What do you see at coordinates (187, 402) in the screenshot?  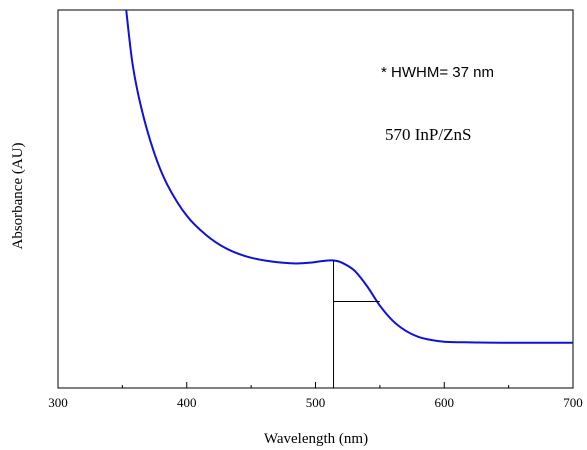 I see `x-tick-label: 400` at bounding box center [187, 402].